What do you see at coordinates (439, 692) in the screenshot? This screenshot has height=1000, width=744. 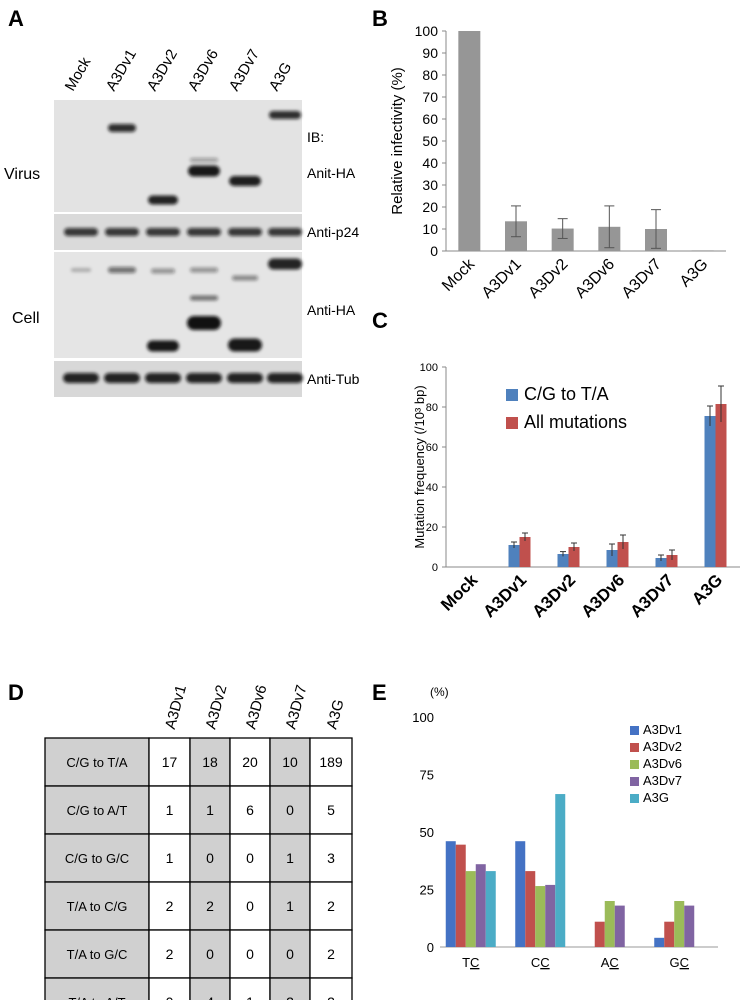 I see `e-unit-label: (%)` at bounding box center [439, 692].